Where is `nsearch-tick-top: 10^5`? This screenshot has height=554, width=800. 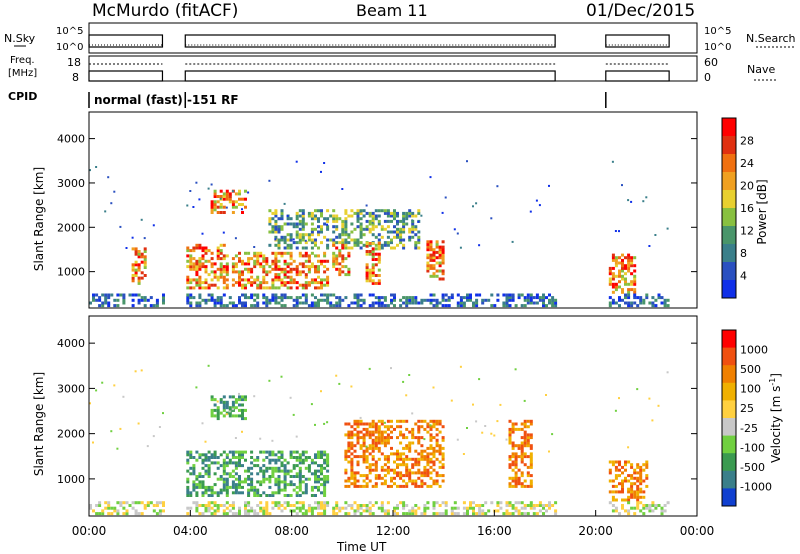
nsearch-tick-top: 10^5 is located at coordinates (717, 31).